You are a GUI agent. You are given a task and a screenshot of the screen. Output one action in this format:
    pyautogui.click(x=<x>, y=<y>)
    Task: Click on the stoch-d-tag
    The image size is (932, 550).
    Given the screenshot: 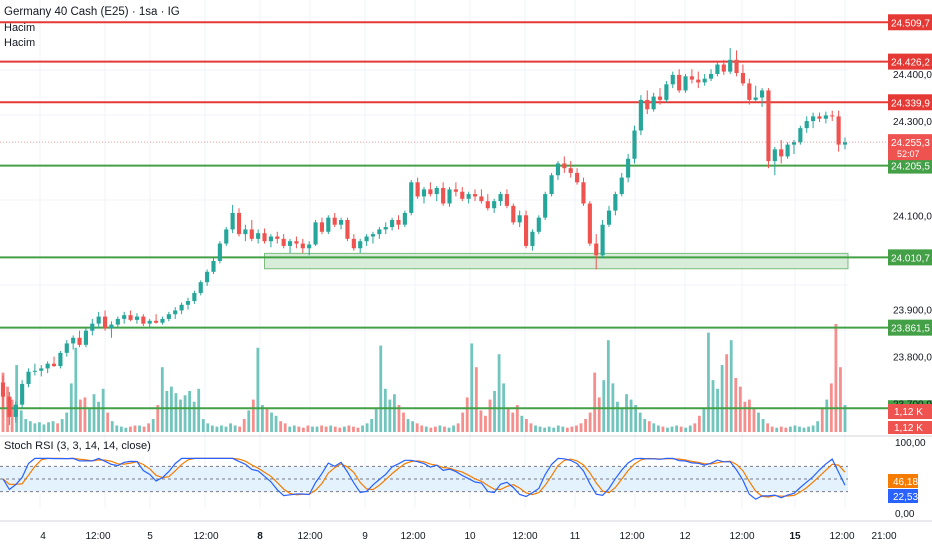 What is the action you would take?
    pyautogui.click(x=903, y=481)
    